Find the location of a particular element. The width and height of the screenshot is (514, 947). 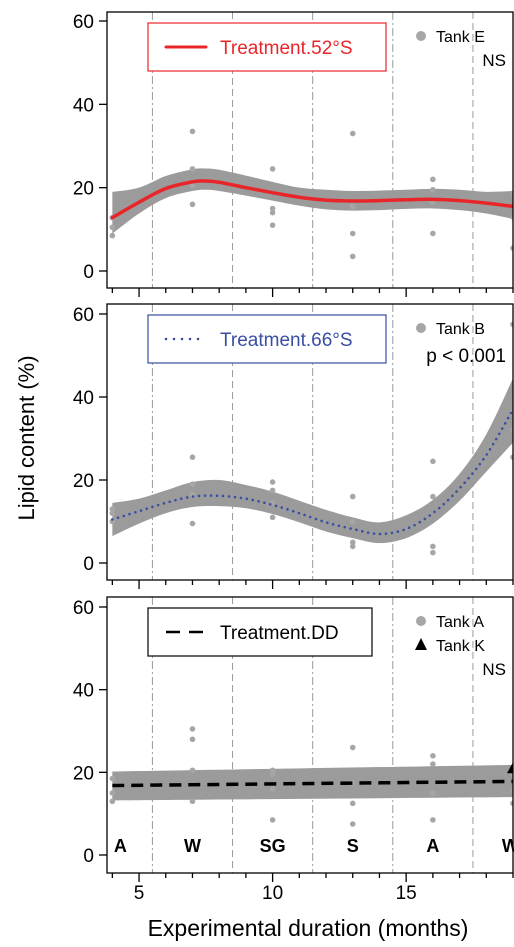

x-tick-label: 5 is located at coordinates (139, 893).